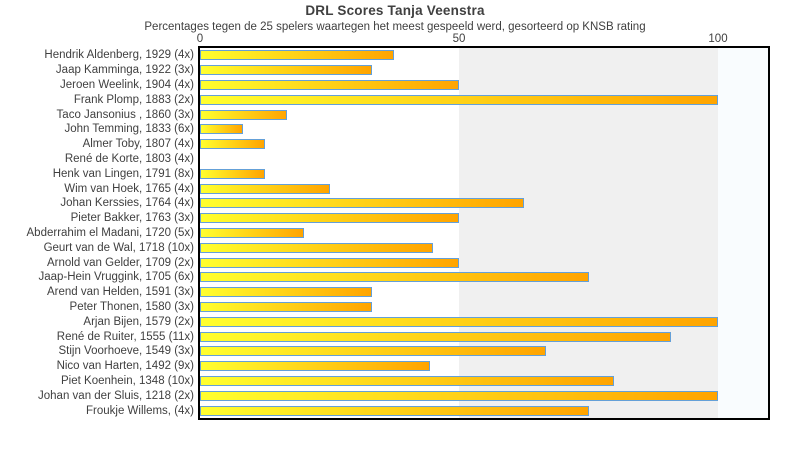 This screenshot has width=790, height=450. I want to click on chart-row: Arnold van Gelder, 1709 (2x), so click(395, 262).